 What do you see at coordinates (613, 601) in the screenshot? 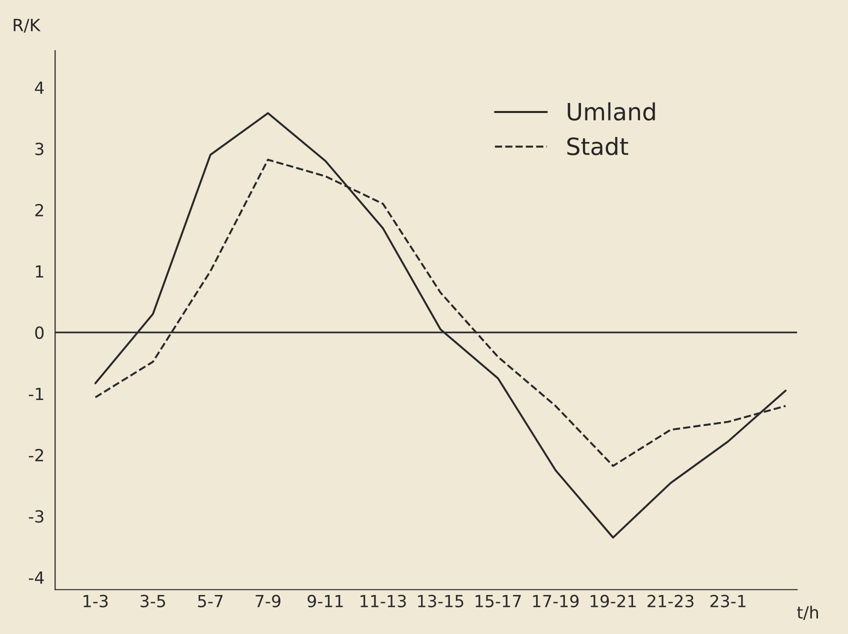
I see `x-tick-label: 19-21` at bounding box center [613, 601].